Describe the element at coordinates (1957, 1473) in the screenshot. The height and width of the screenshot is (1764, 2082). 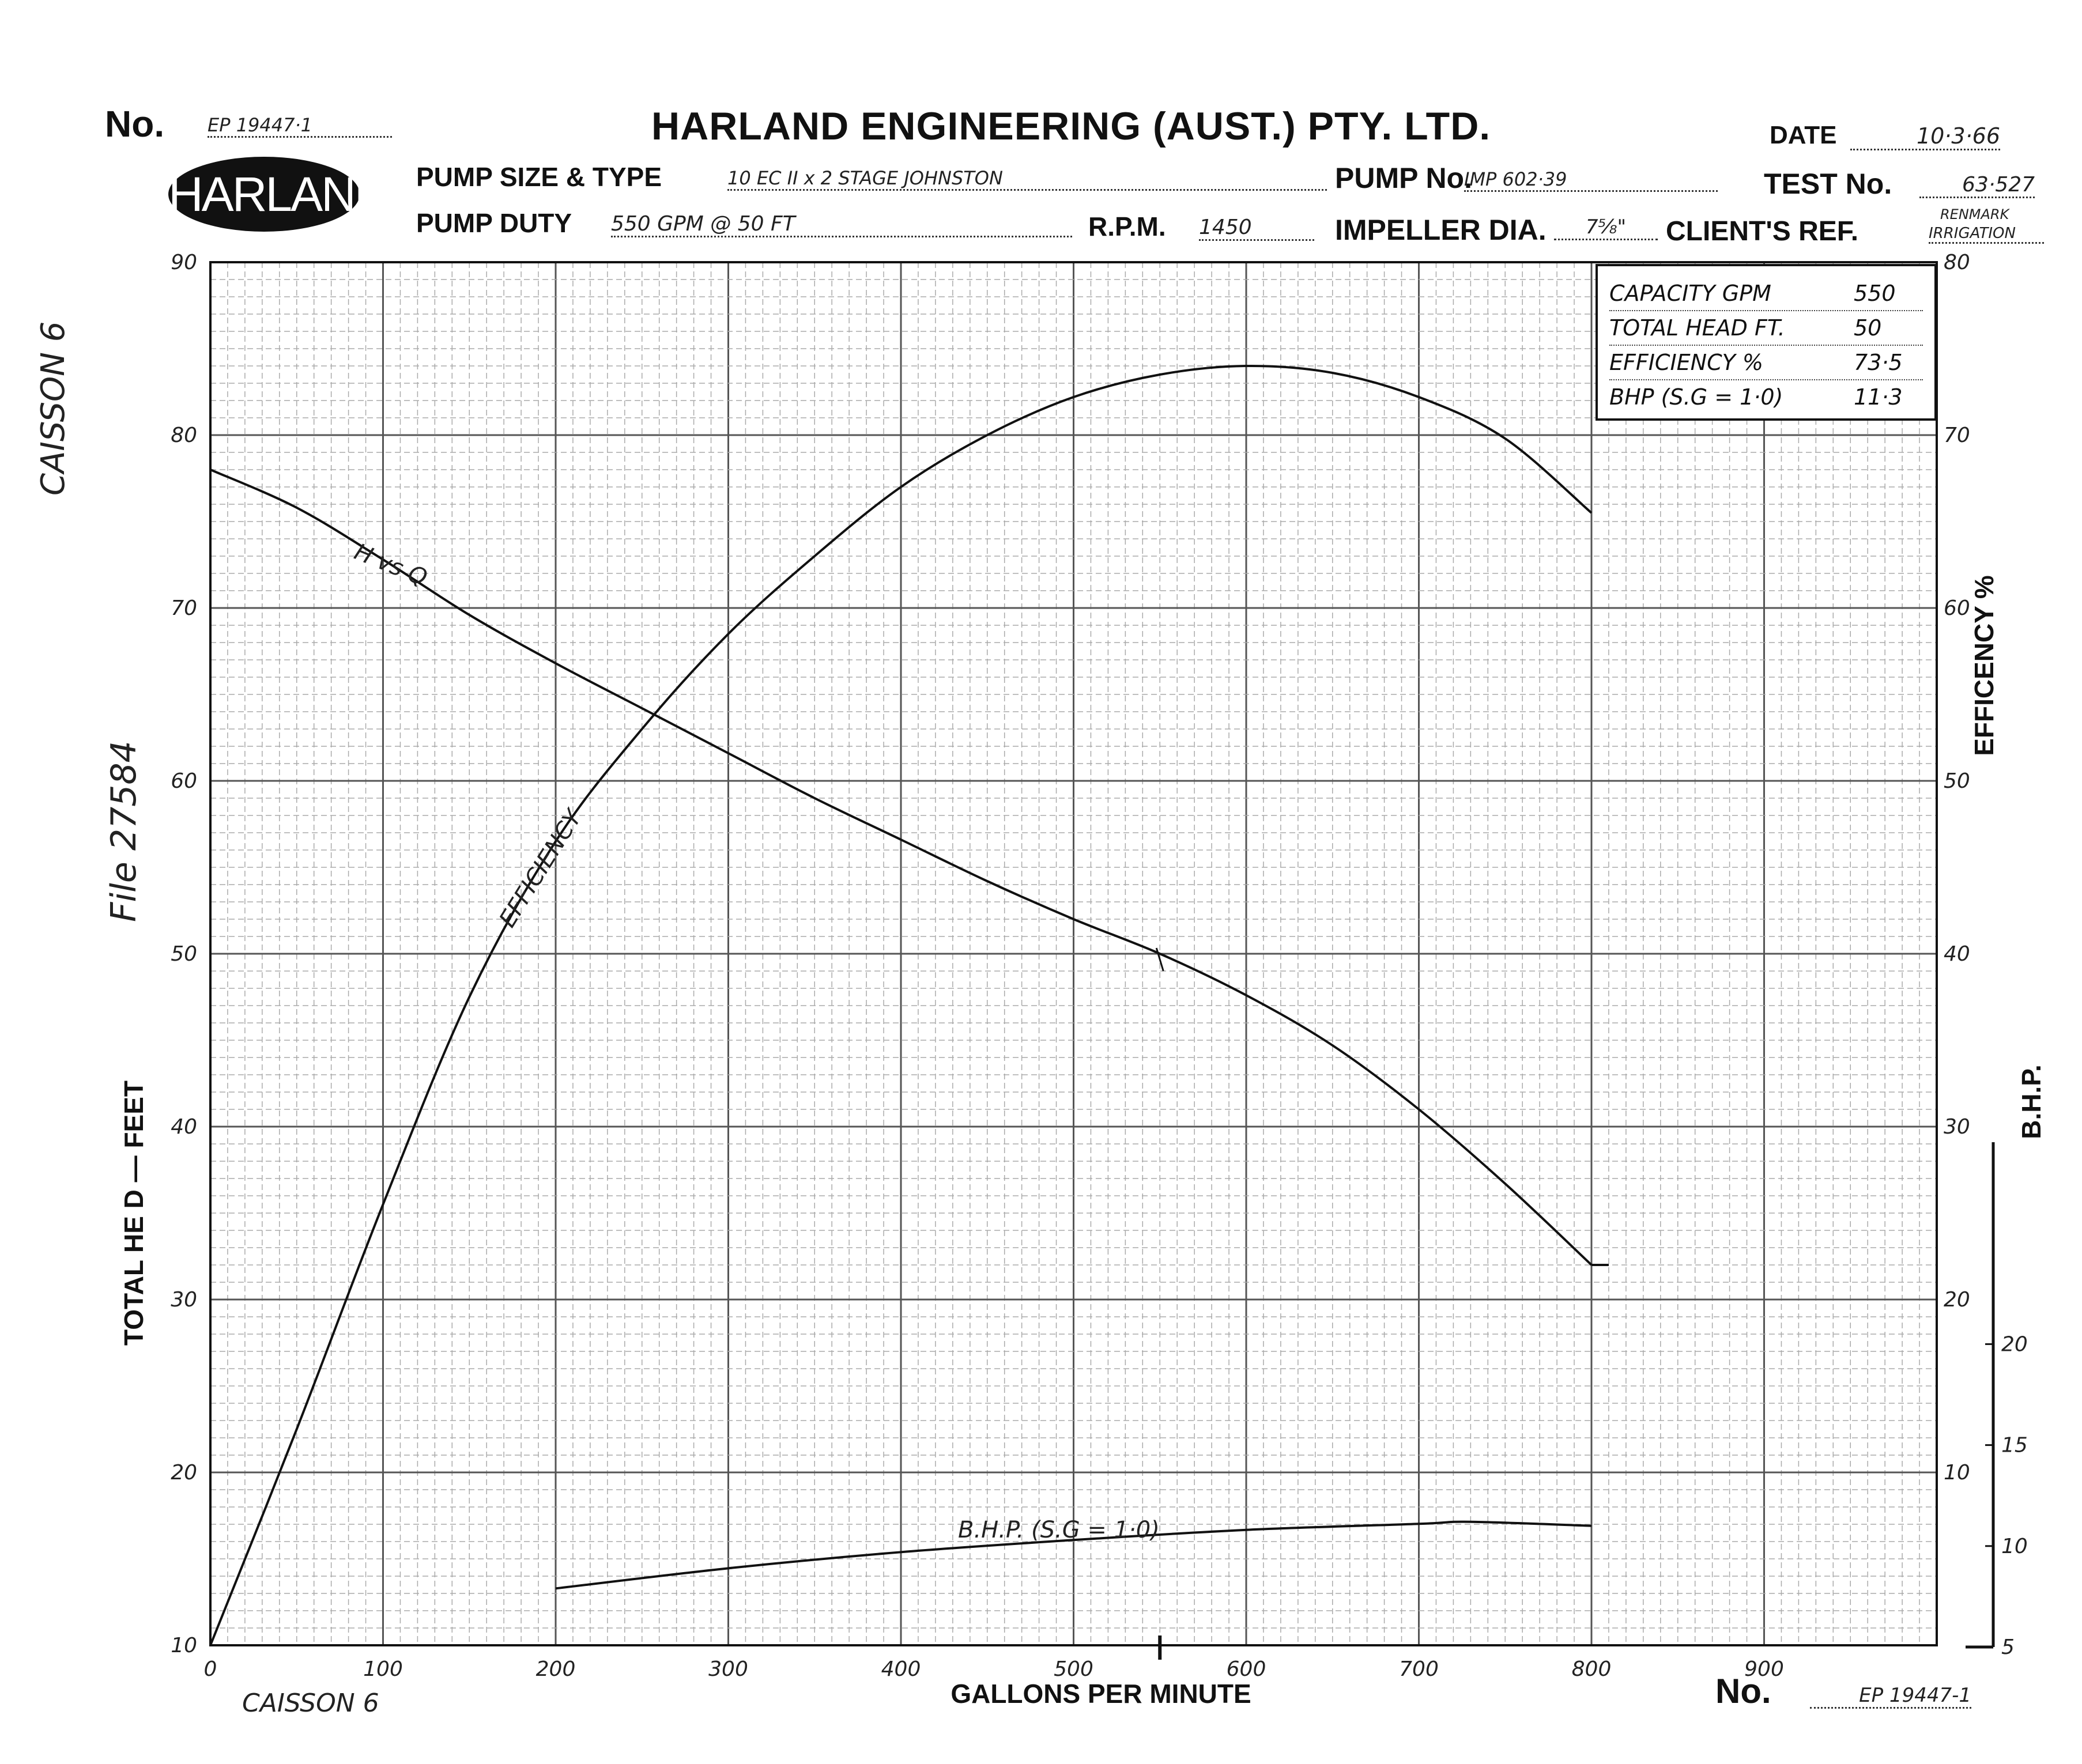
I see `y2-tick-label: 10` at that location.